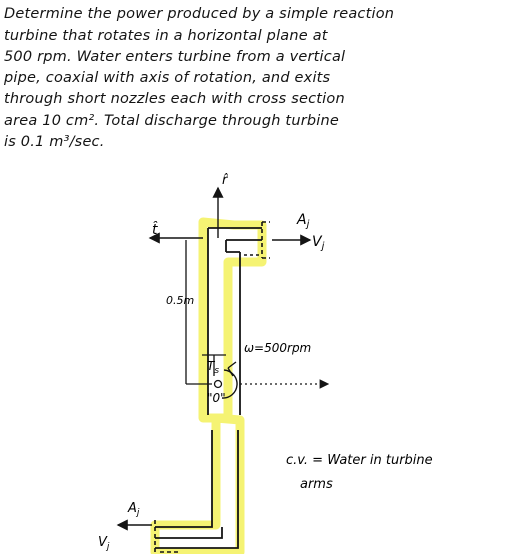 The image size is (530, 554). Describe the element at coordinates (197, 489) in the screenshot. I see `lower-arm` at that location.